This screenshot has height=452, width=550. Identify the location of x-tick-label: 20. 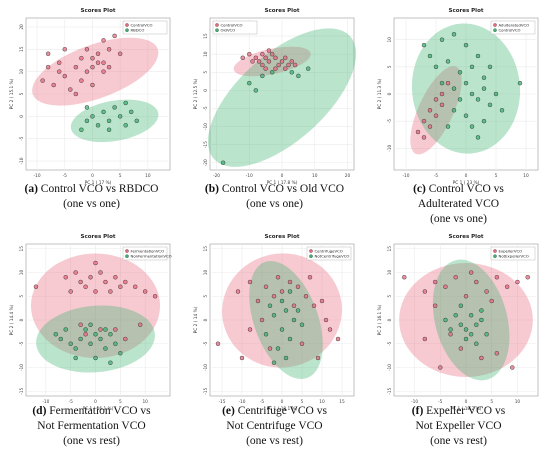
(348, 176).